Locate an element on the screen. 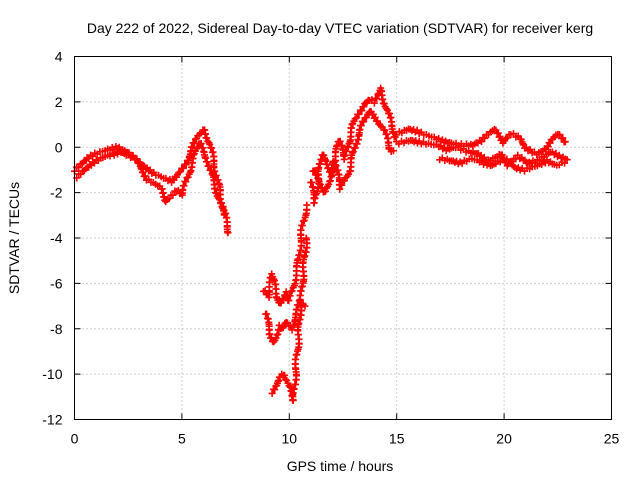  x-tick-label: 0 is located at coordinates (75, 439).